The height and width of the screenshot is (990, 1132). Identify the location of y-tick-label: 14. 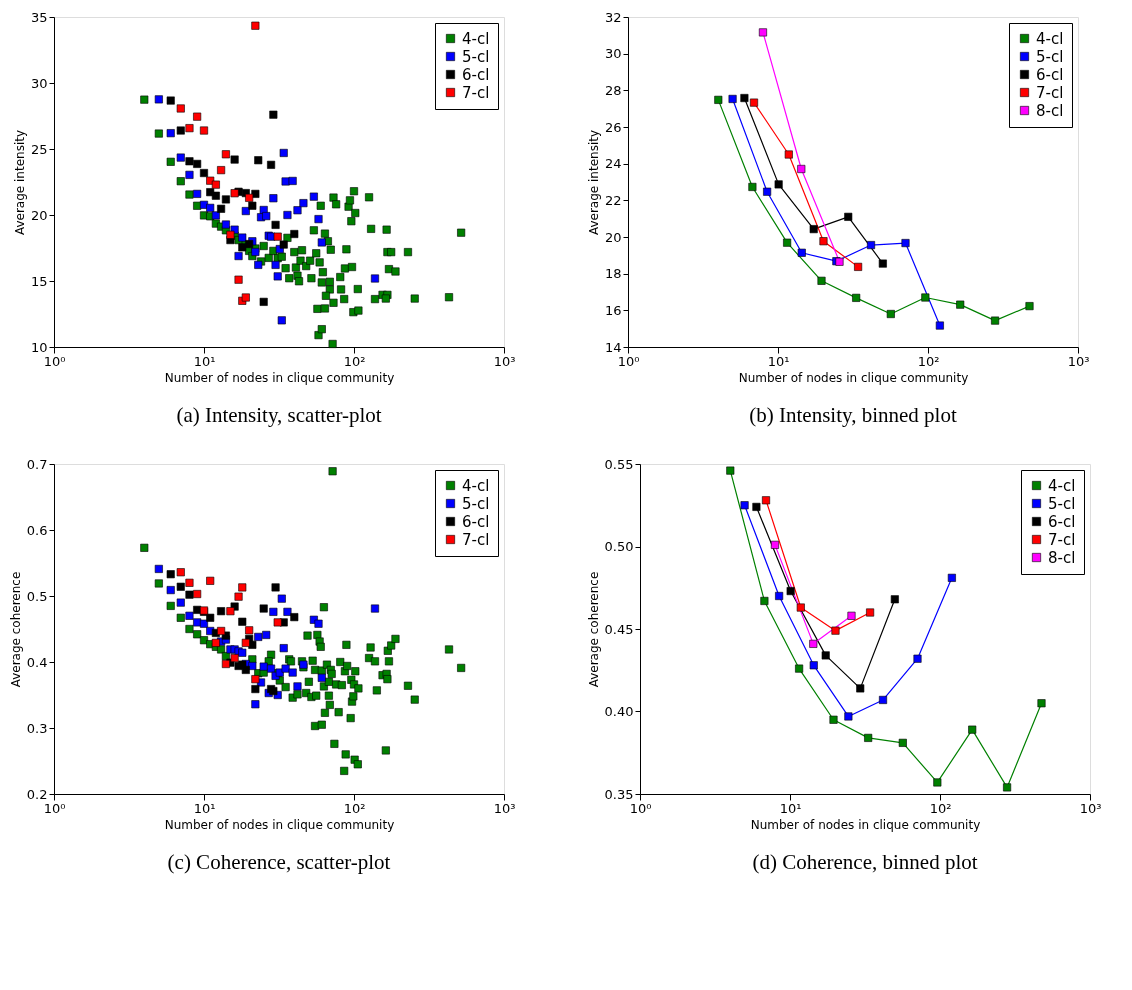
(613, 347).